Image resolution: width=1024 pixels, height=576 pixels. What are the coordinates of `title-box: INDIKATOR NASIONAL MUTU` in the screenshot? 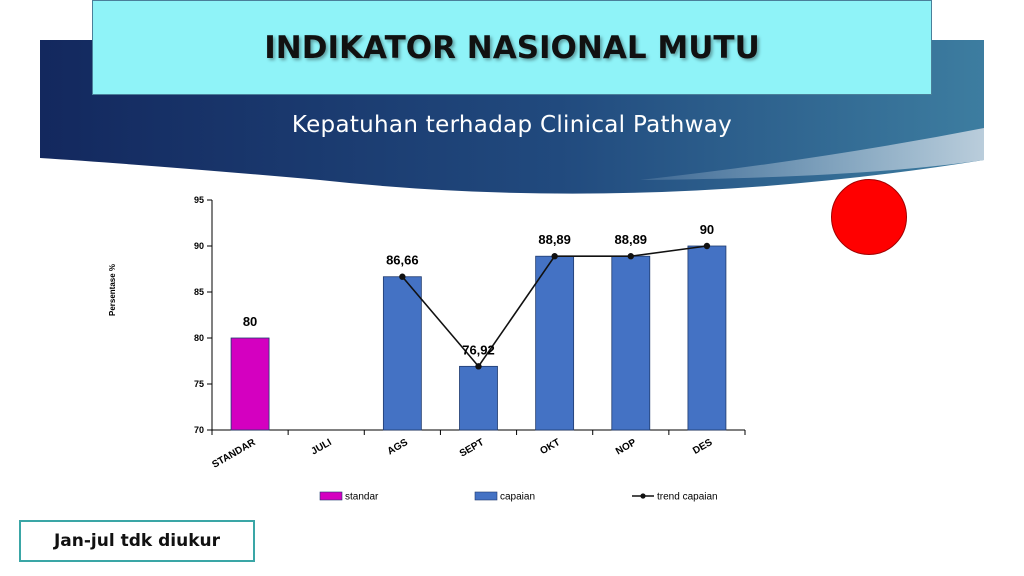 It's located at (512, 47).